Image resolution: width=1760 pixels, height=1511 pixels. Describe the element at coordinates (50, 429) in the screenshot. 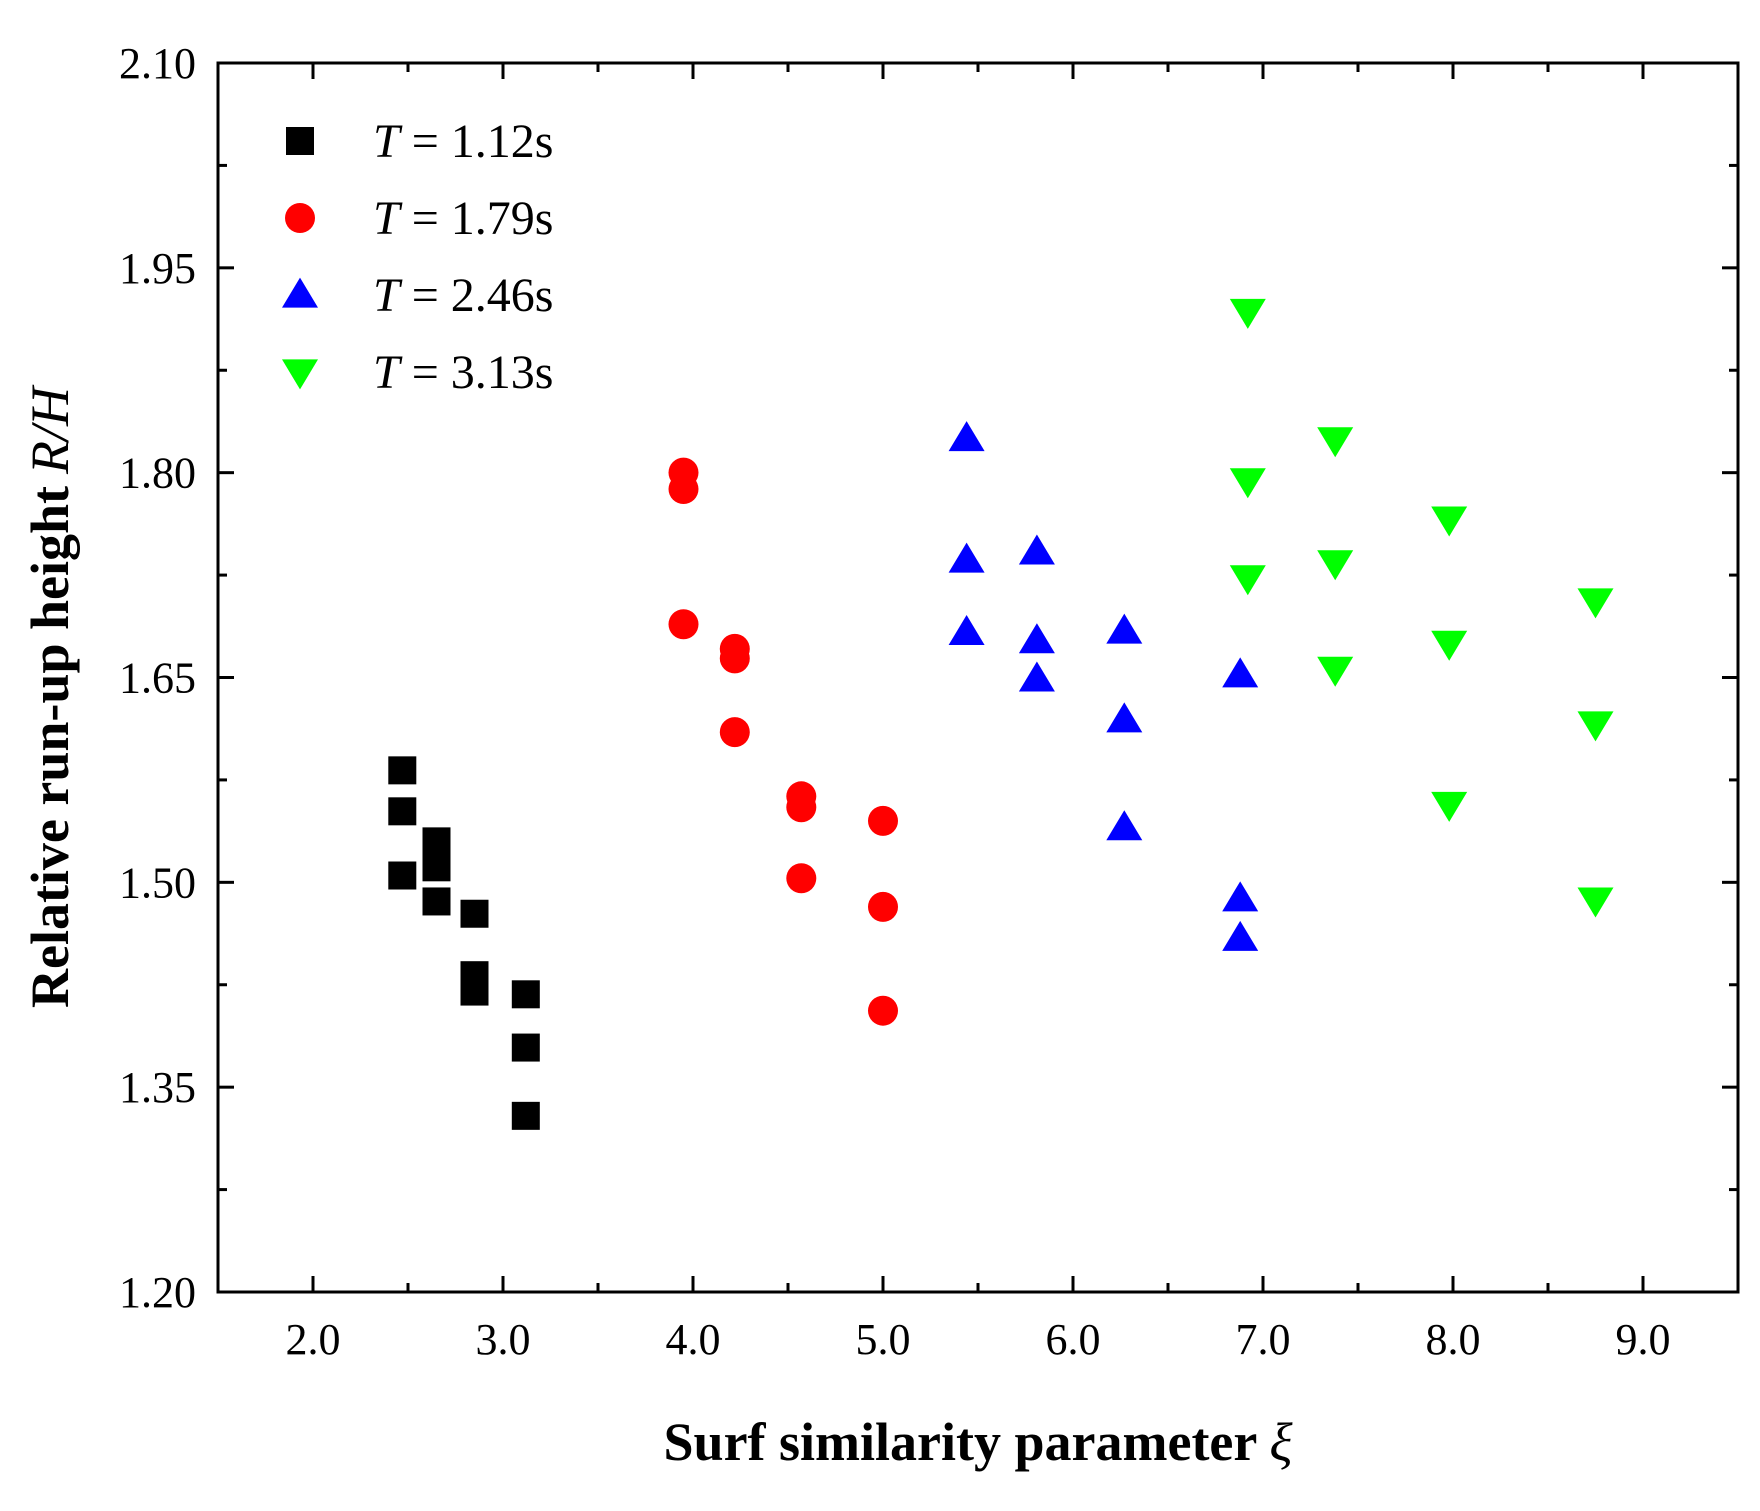

I see `y-axis-symbol: R/H` at that location.